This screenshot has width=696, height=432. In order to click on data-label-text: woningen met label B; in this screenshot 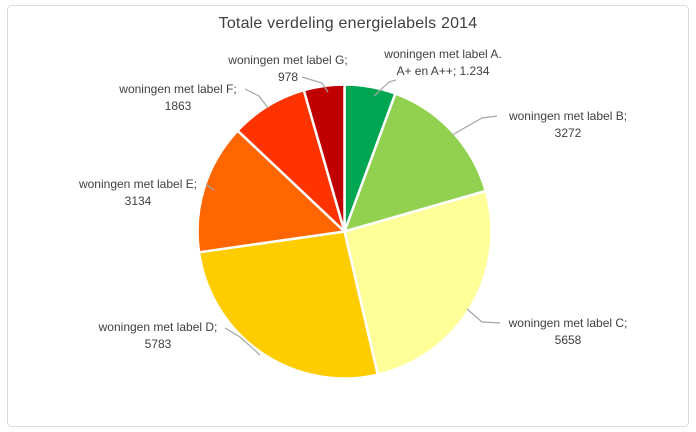, I will do `click(568, 116)`.